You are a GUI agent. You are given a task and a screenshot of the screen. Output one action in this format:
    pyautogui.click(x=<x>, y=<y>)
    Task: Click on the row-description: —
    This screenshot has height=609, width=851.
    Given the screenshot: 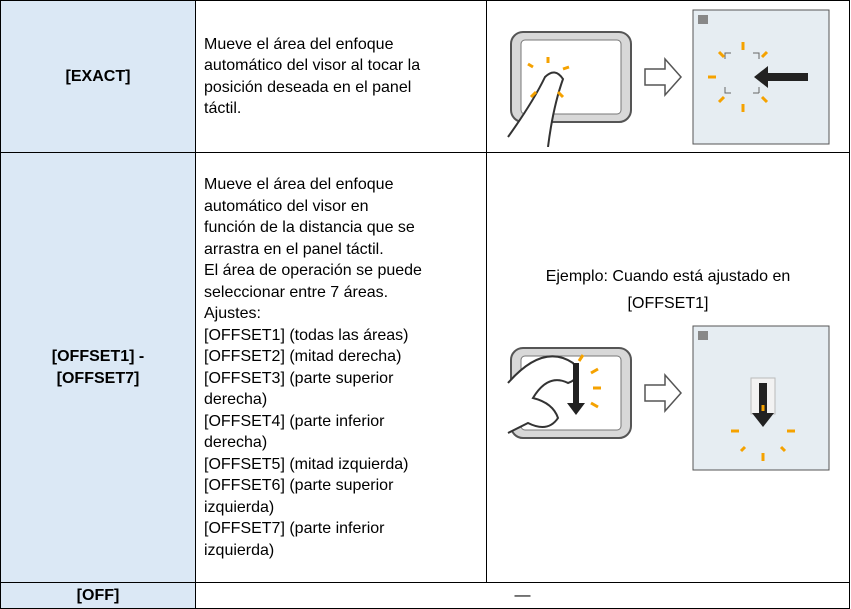 What is the action you would take?
    pyautogui.click(x=522, y=595)
    